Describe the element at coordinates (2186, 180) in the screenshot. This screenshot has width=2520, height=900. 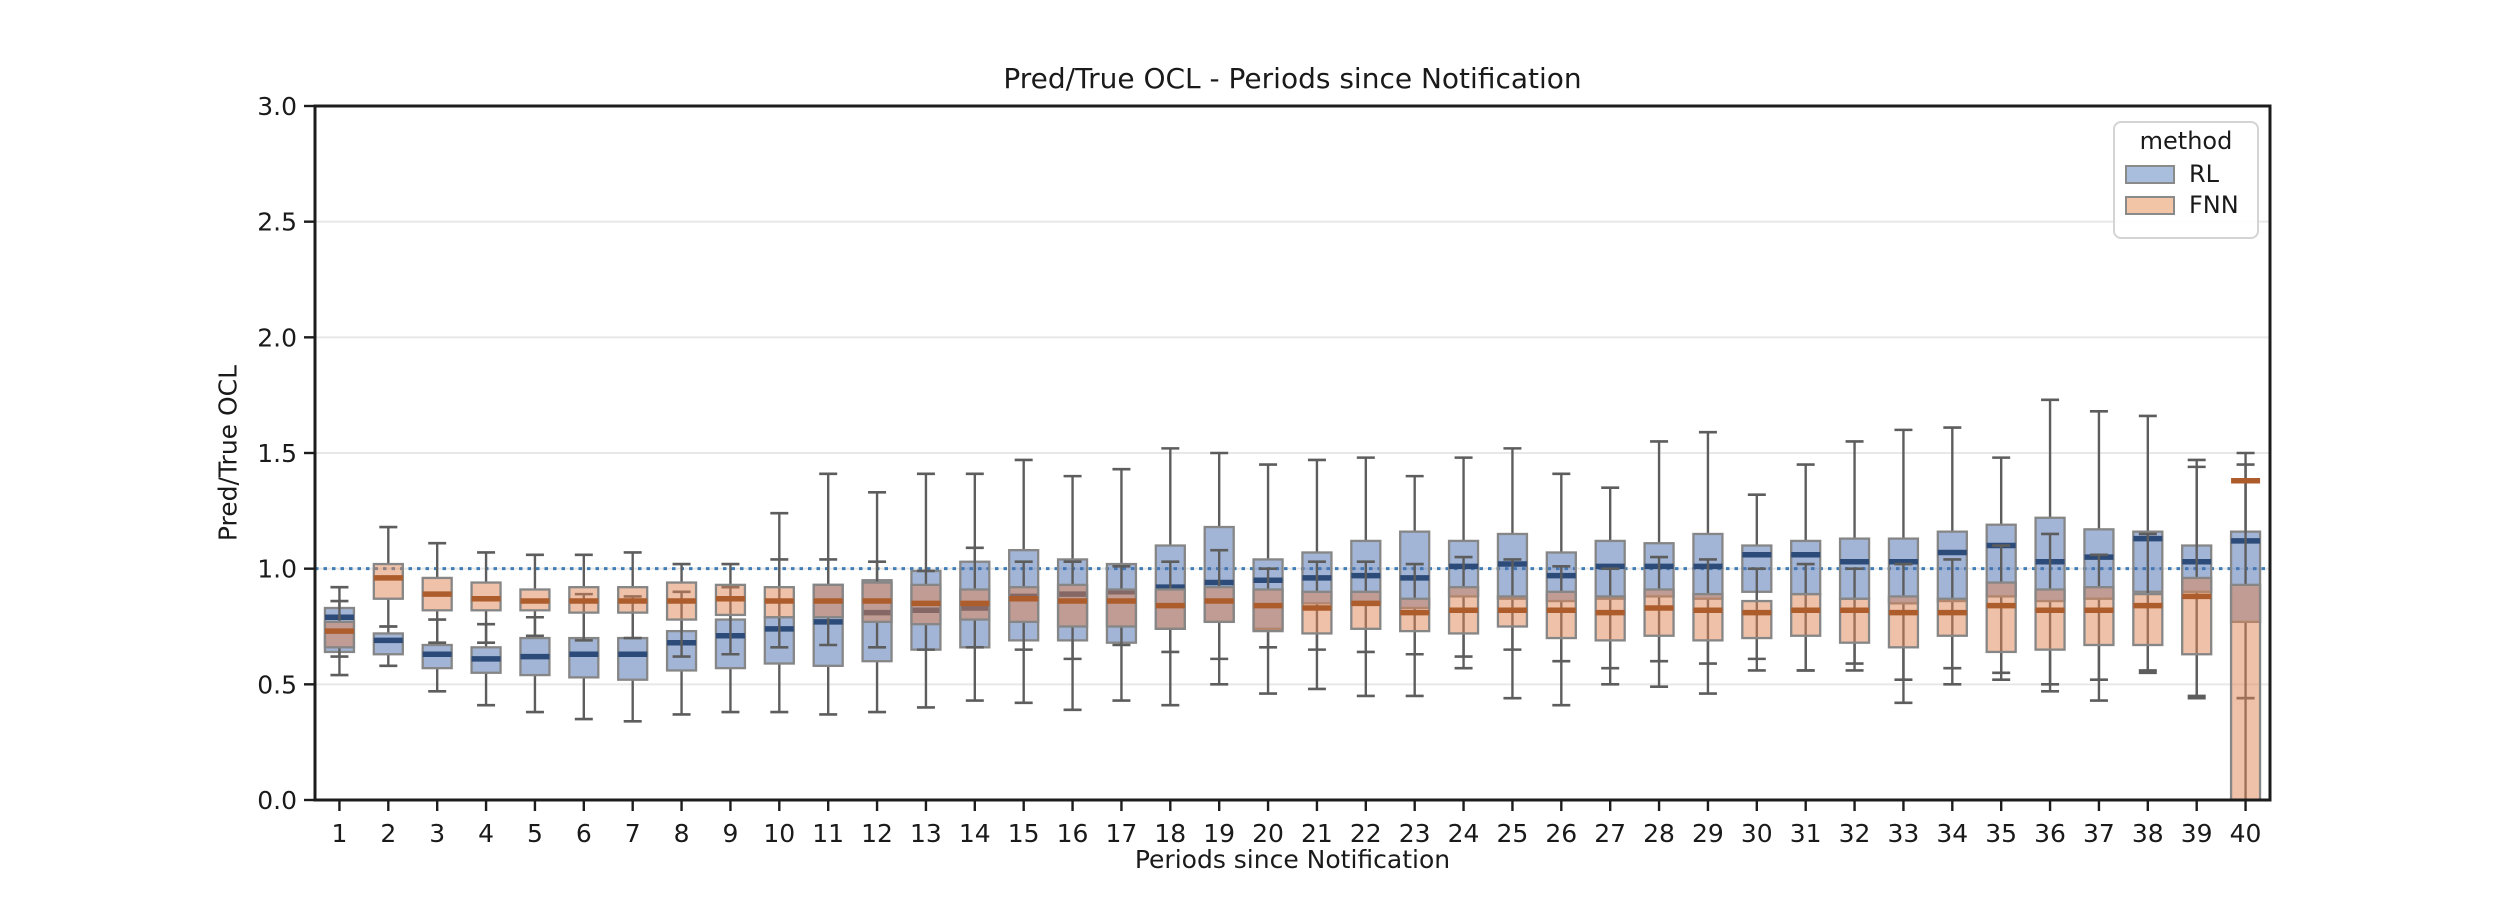
I see `legend: method RL FNN` at that location.